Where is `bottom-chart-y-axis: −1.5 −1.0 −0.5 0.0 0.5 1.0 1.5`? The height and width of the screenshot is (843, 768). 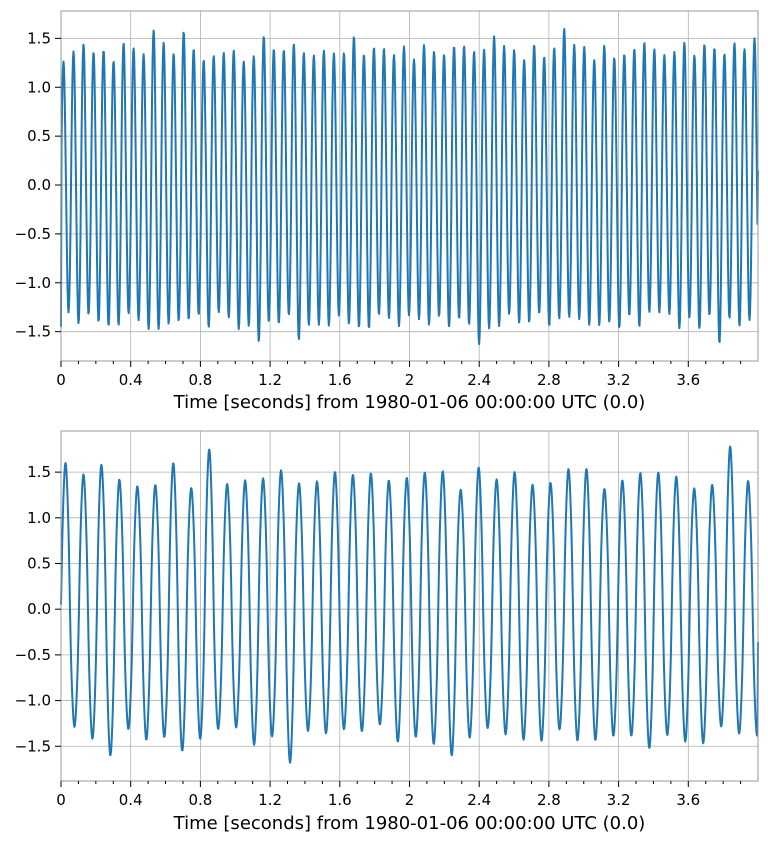 bottom-chart-y-axis: −1.5 −1.0 −0.5 0.0 0.5 1.0 1.5 is located at coordinates (38, 609).